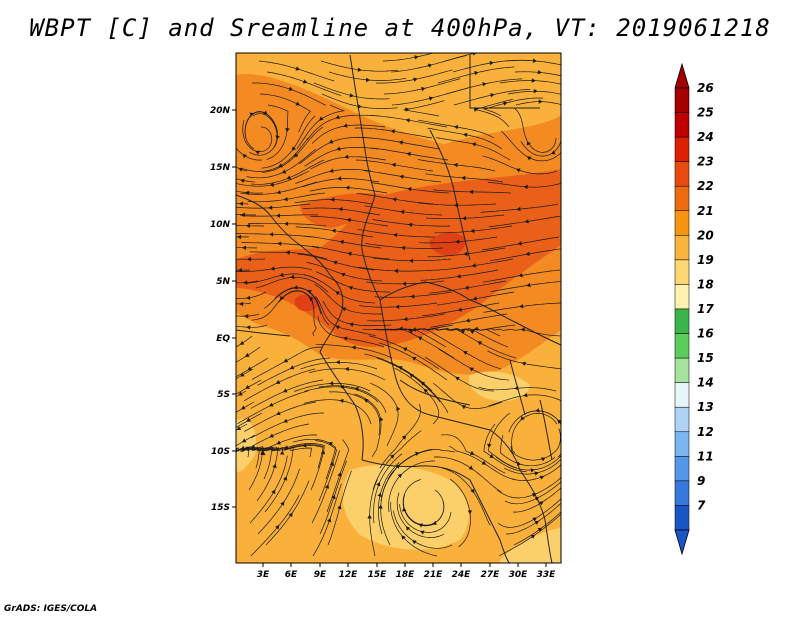  I want to click on lat-tick-label: EQ, so click(223, 339).